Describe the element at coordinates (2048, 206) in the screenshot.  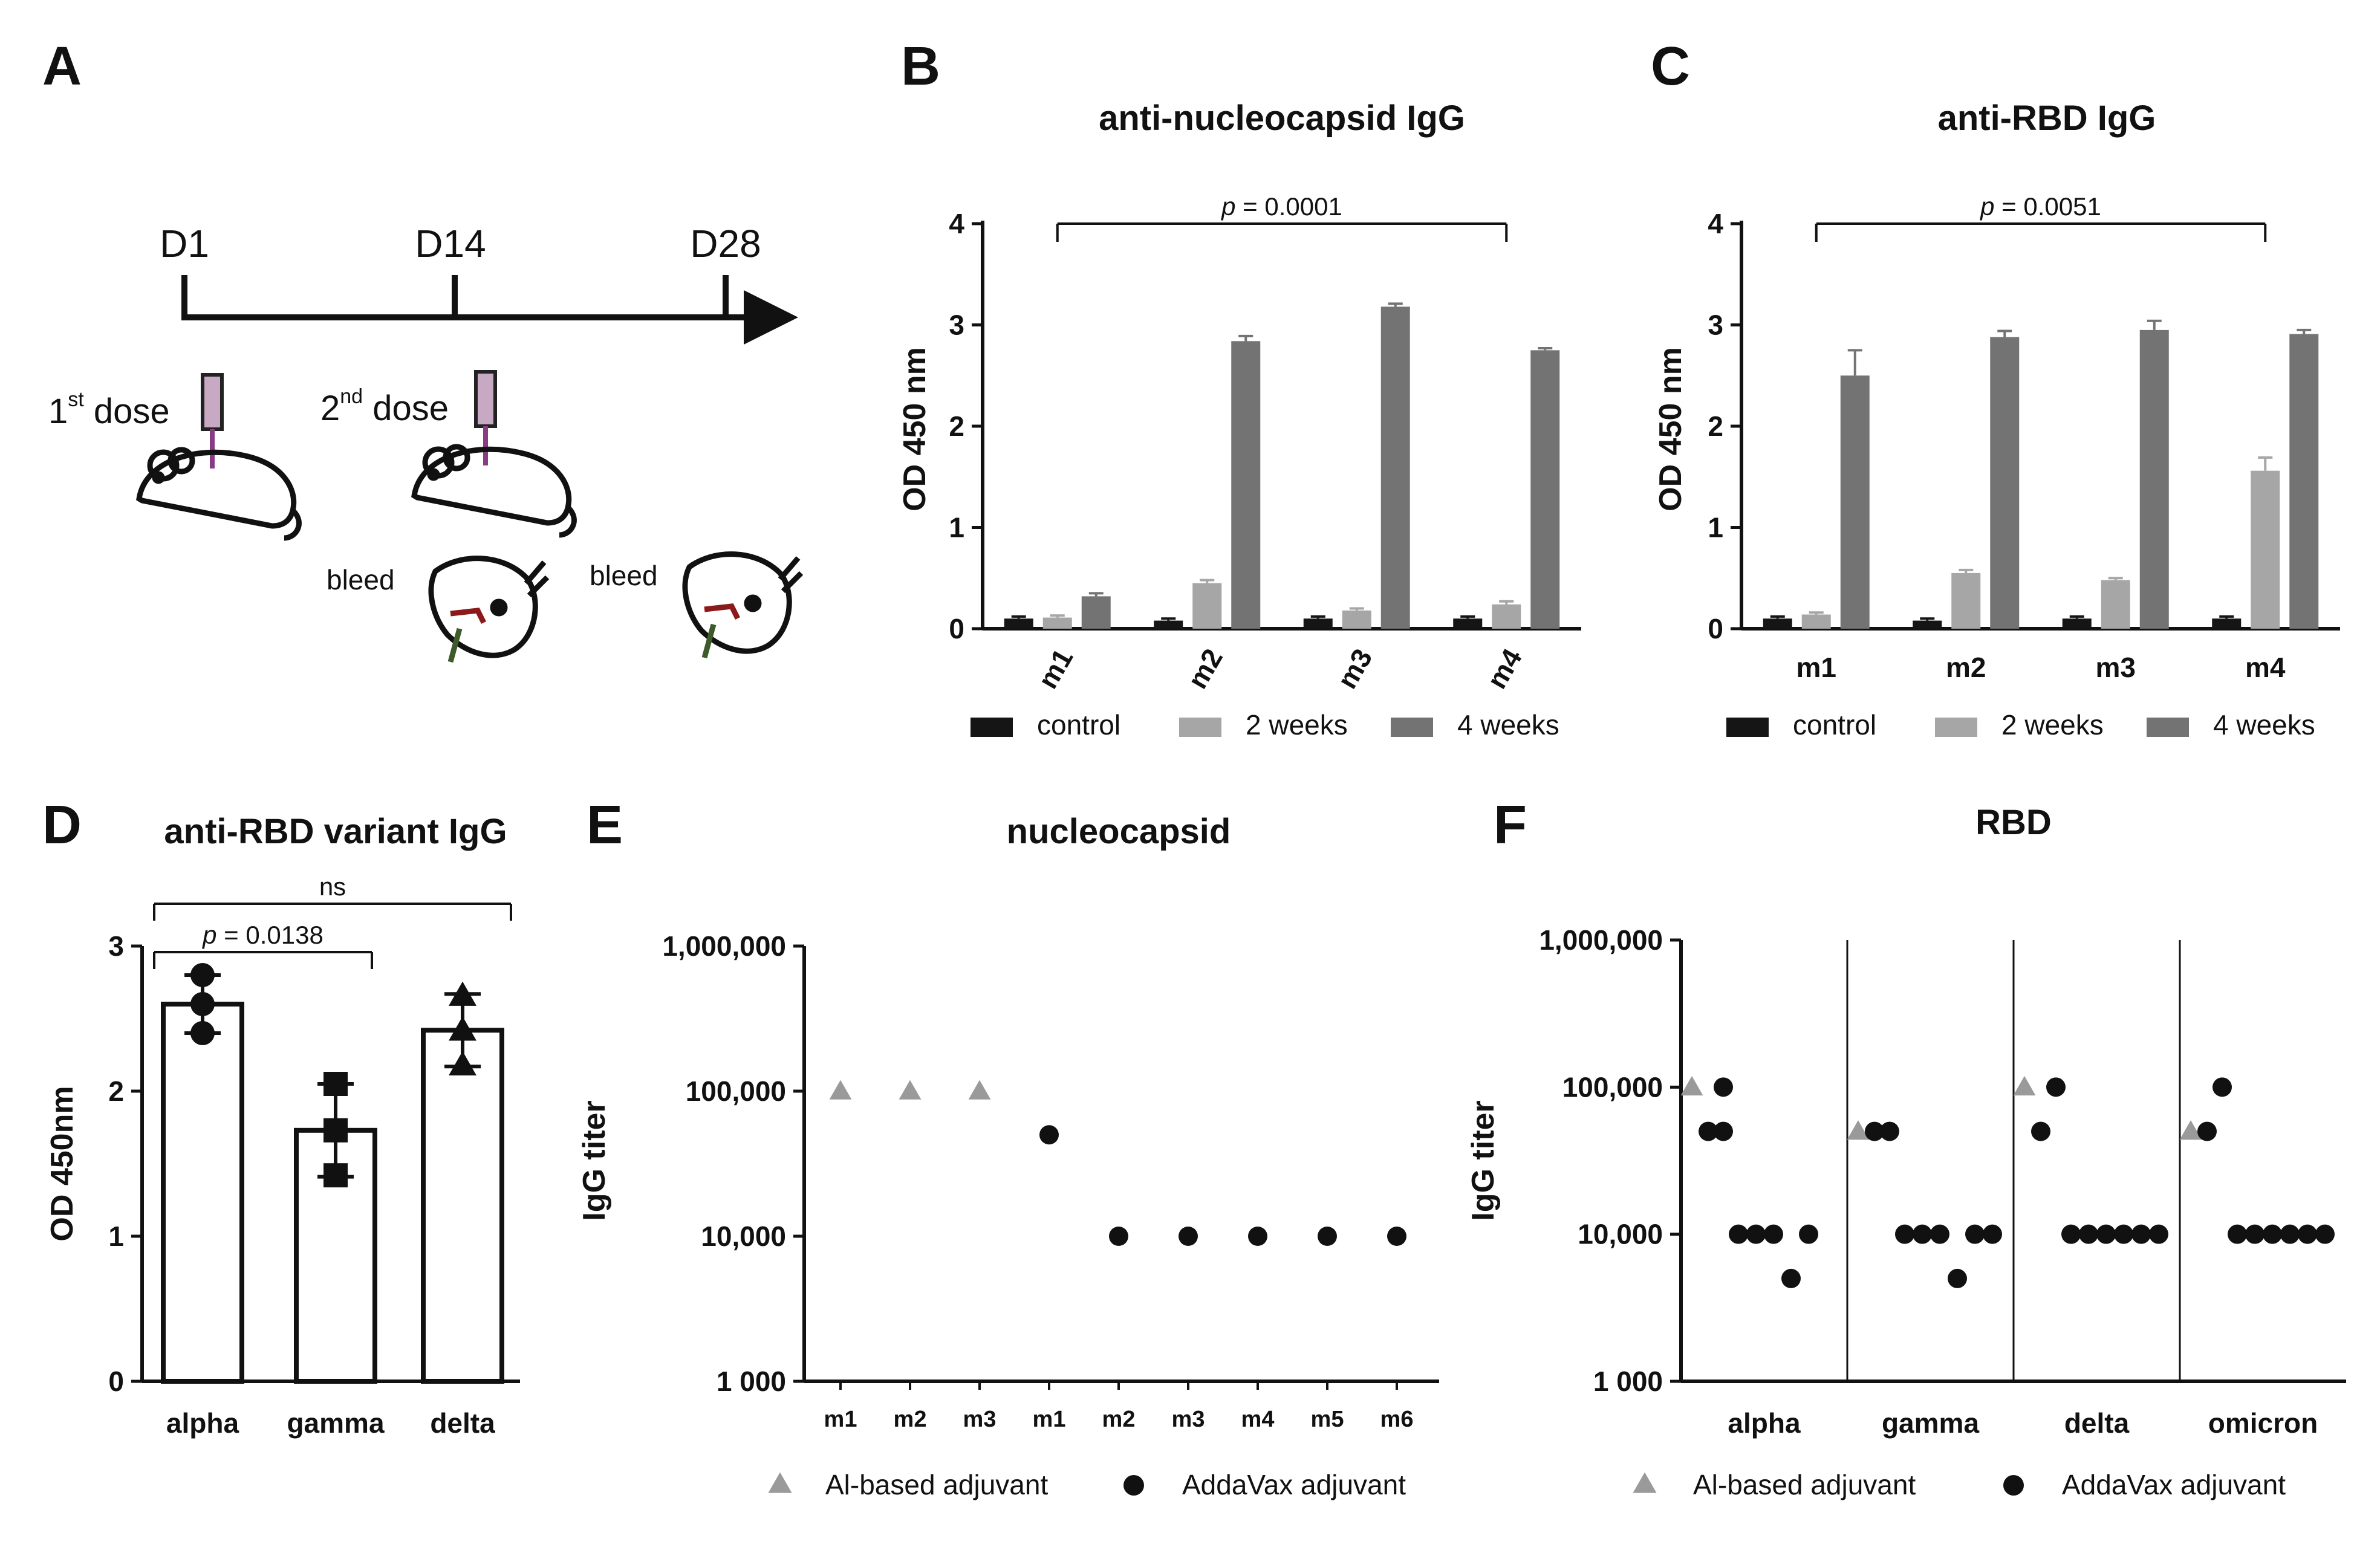
I see `p-value-text: = 0.0051` at that location.